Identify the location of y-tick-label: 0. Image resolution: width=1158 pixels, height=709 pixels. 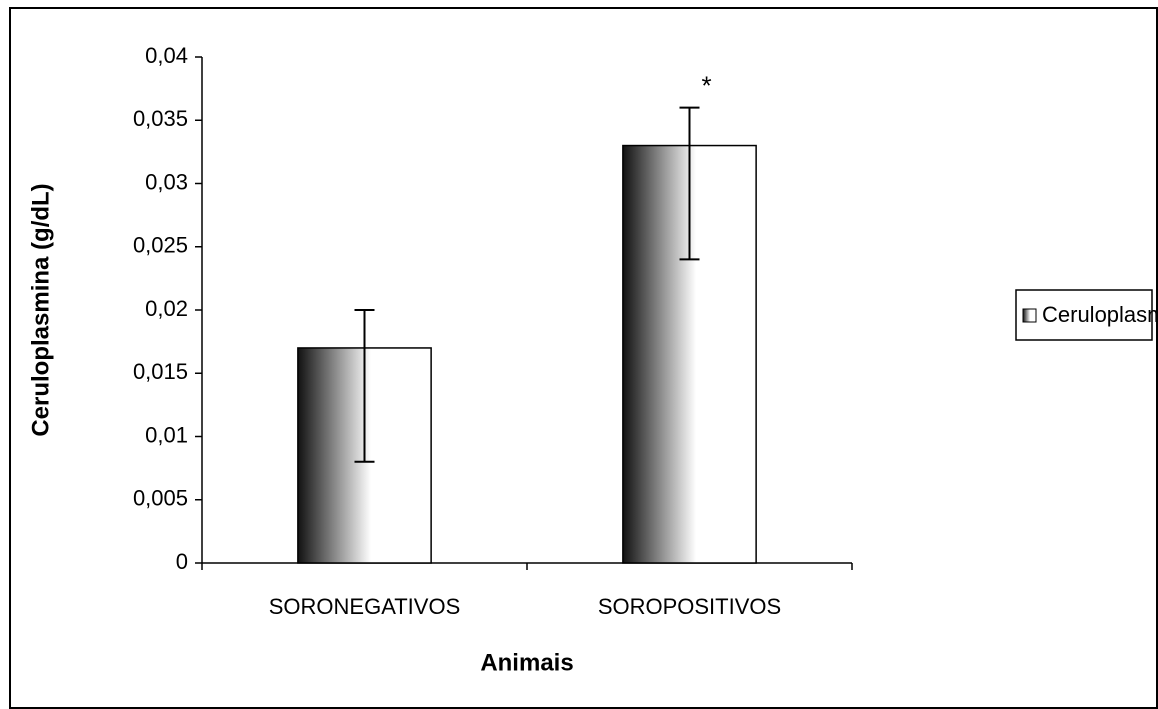
(182, 561).